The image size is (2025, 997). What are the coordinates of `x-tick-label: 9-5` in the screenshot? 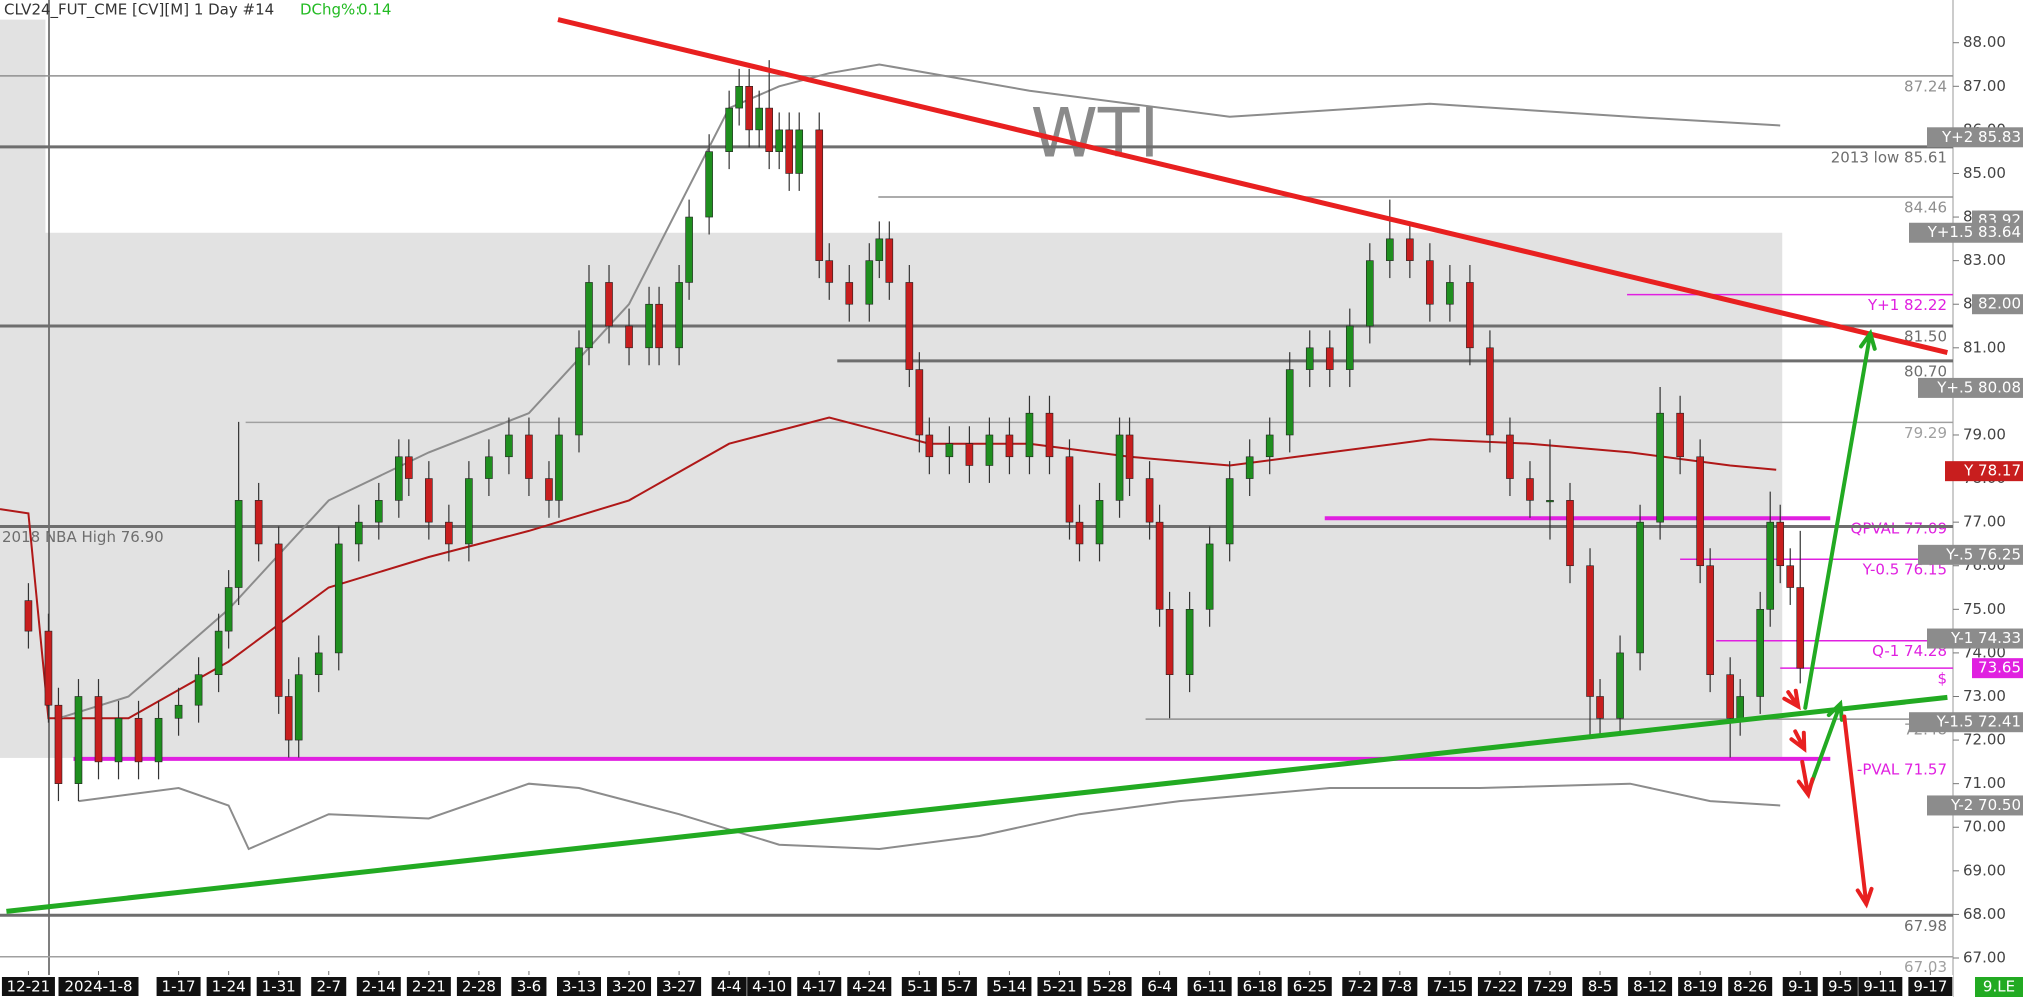 It's located at (1840, 987).